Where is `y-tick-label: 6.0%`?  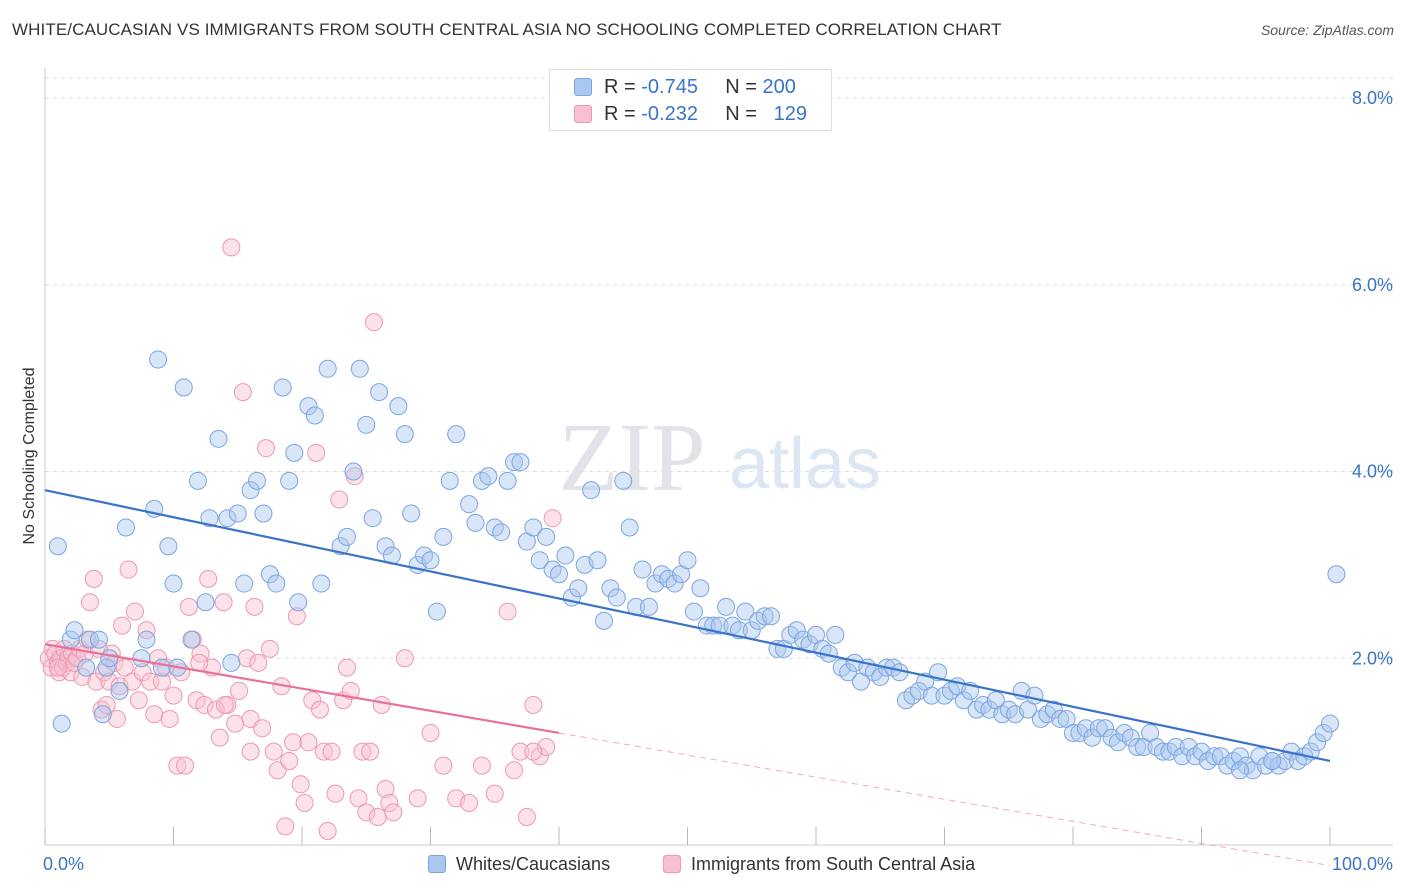
y-tick-label: 6.0% is located at coordinates (1372, 285).